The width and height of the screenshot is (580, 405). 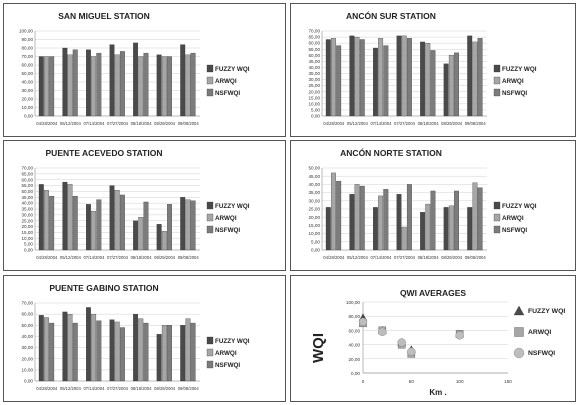 I want to click on y-tick-label: 25,00, so click(x=315, y=85).